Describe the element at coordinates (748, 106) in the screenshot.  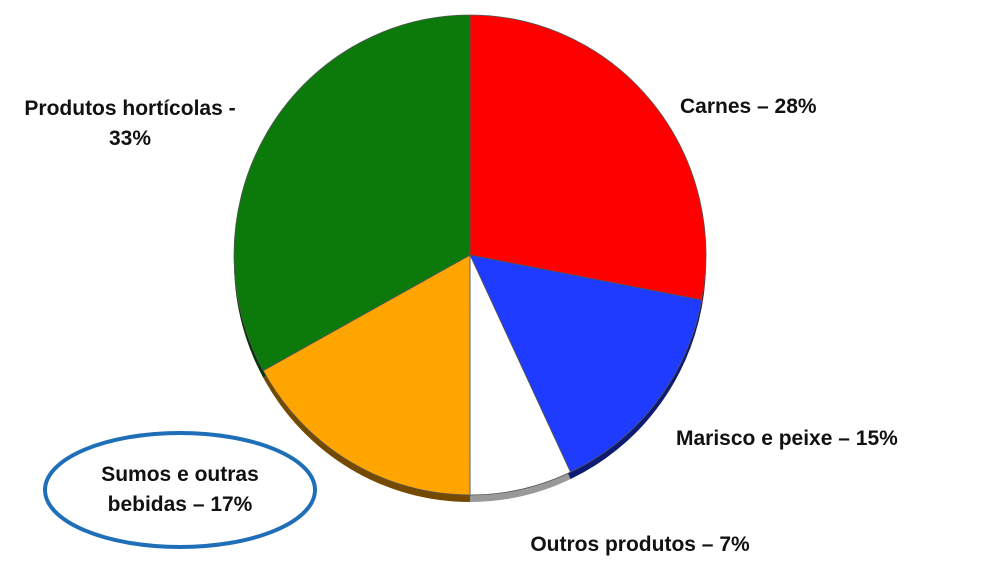
I see `slice-label: Carnes – 28%` at that location.